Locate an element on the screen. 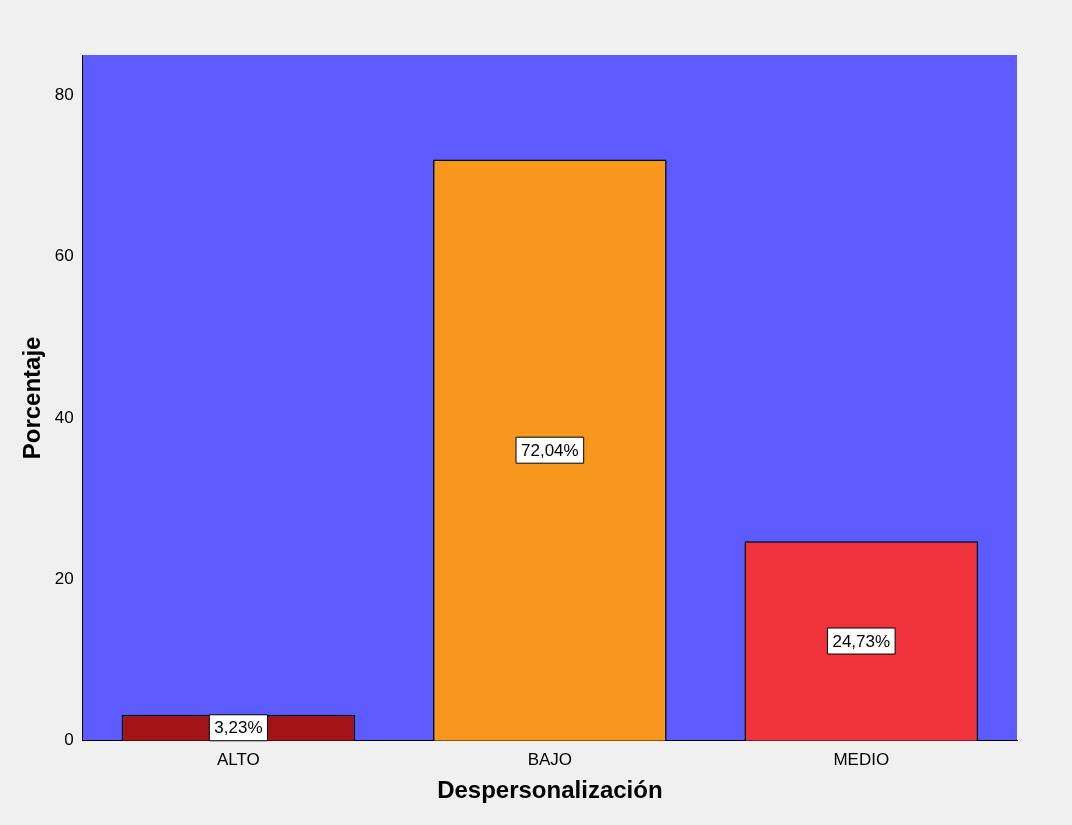 Image resolution: width=1072 pixels, height=825 pixels. y-tick-label: 20 is located at coordinates (64, 579).